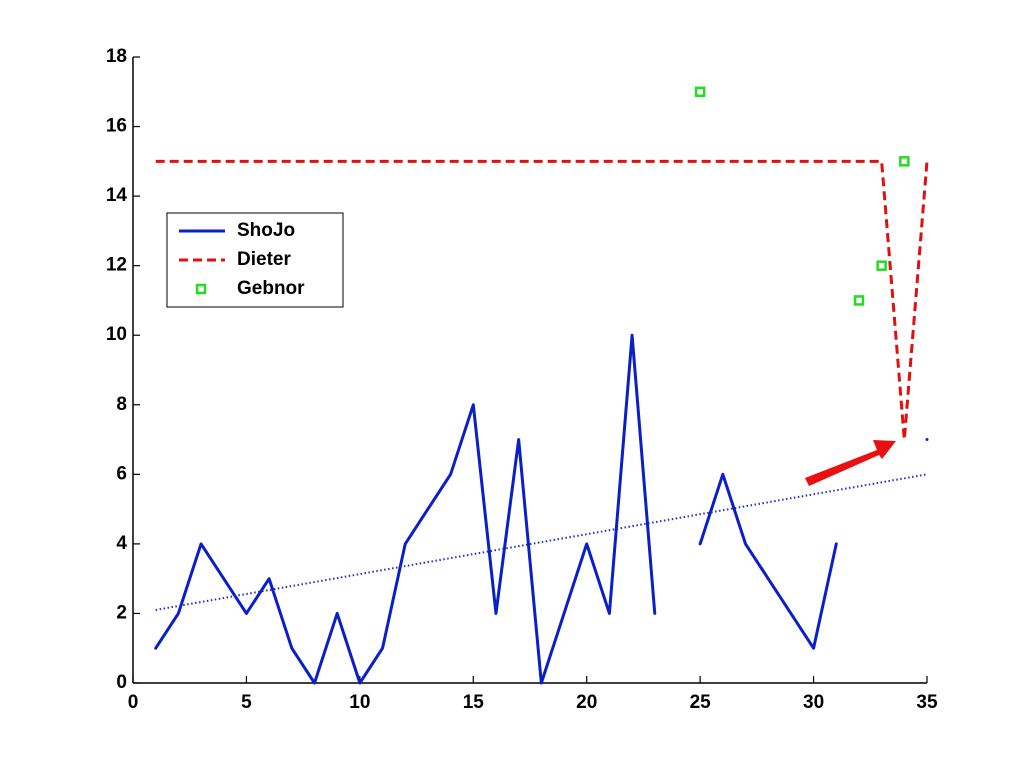 This screenshot has width=1024, height=768. I want to click on y-tick-label: 16, so click(116, 126).